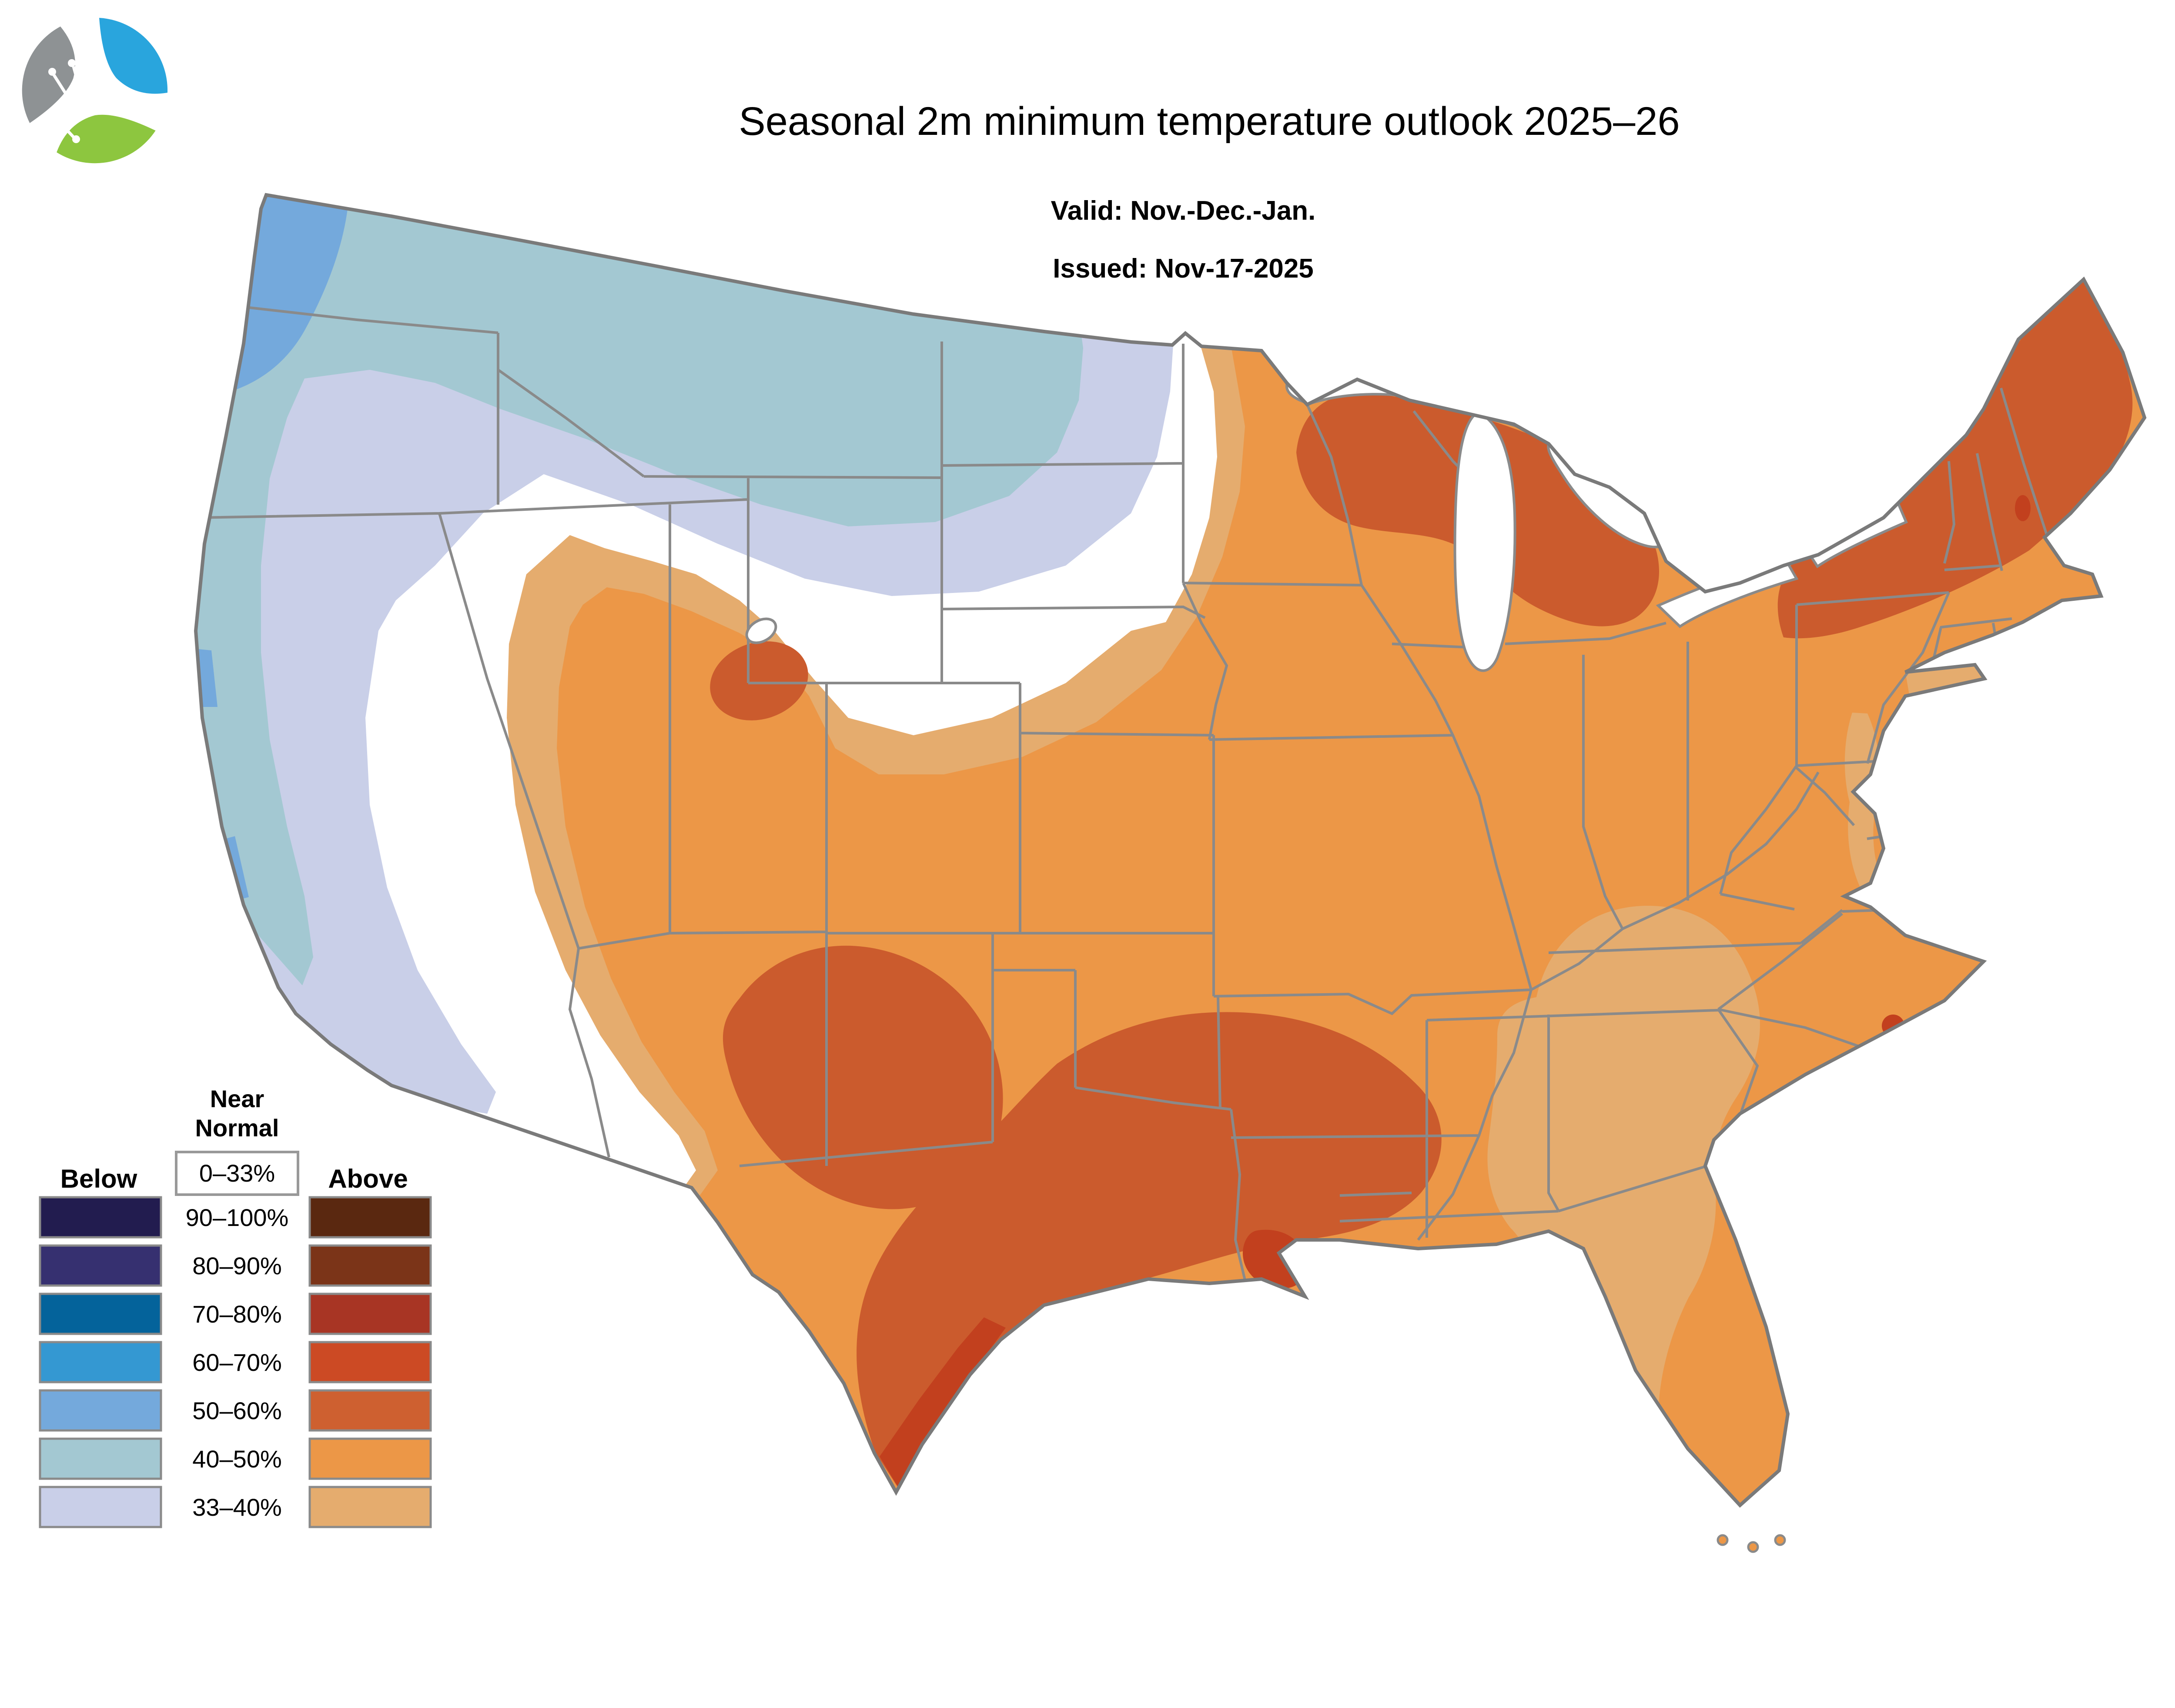  What do you see at coordinates (289, 294) in the screenshot?
I see `washington-blue-blob` at bounding box center [289, 294].